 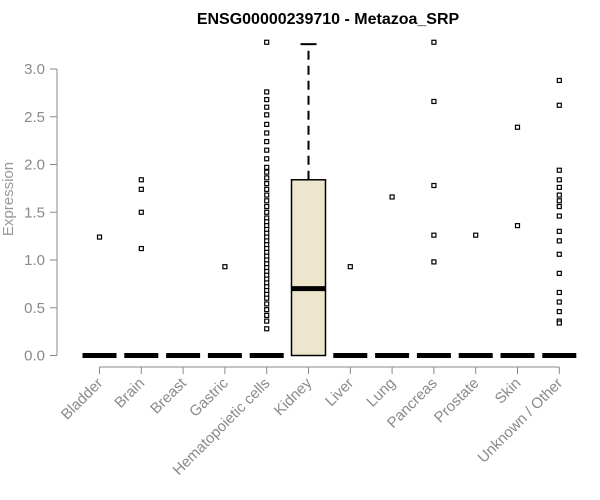 What do you see at coordinates (508, 391) in the screenshot?
I see `x-tick-label: Skin` at bounding box center [508, 391].